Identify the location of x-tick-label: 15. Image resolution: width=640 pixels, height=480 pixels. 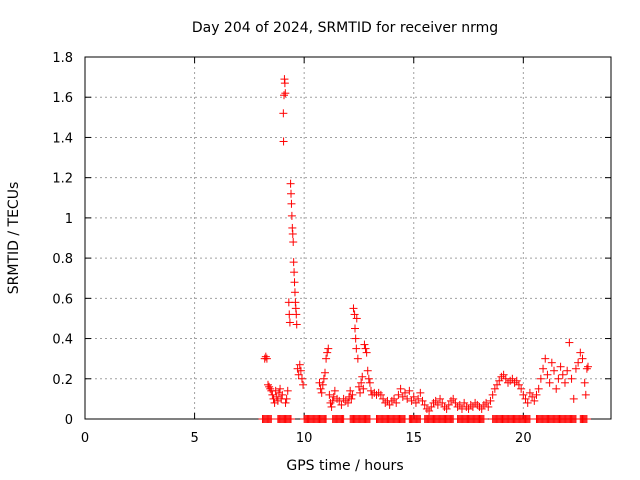
(413, 438).